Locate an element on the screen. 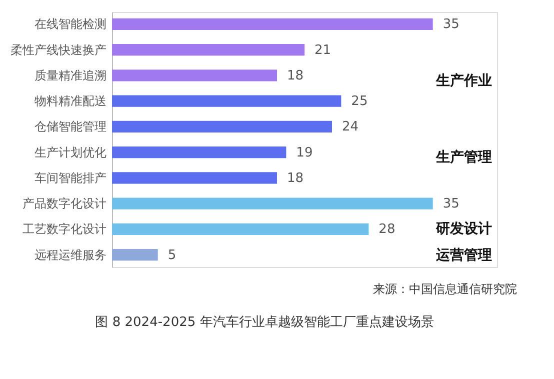 The image size is (554, 379). y-tick-label: 生产计划优化 is located at coordinates (70, 152).